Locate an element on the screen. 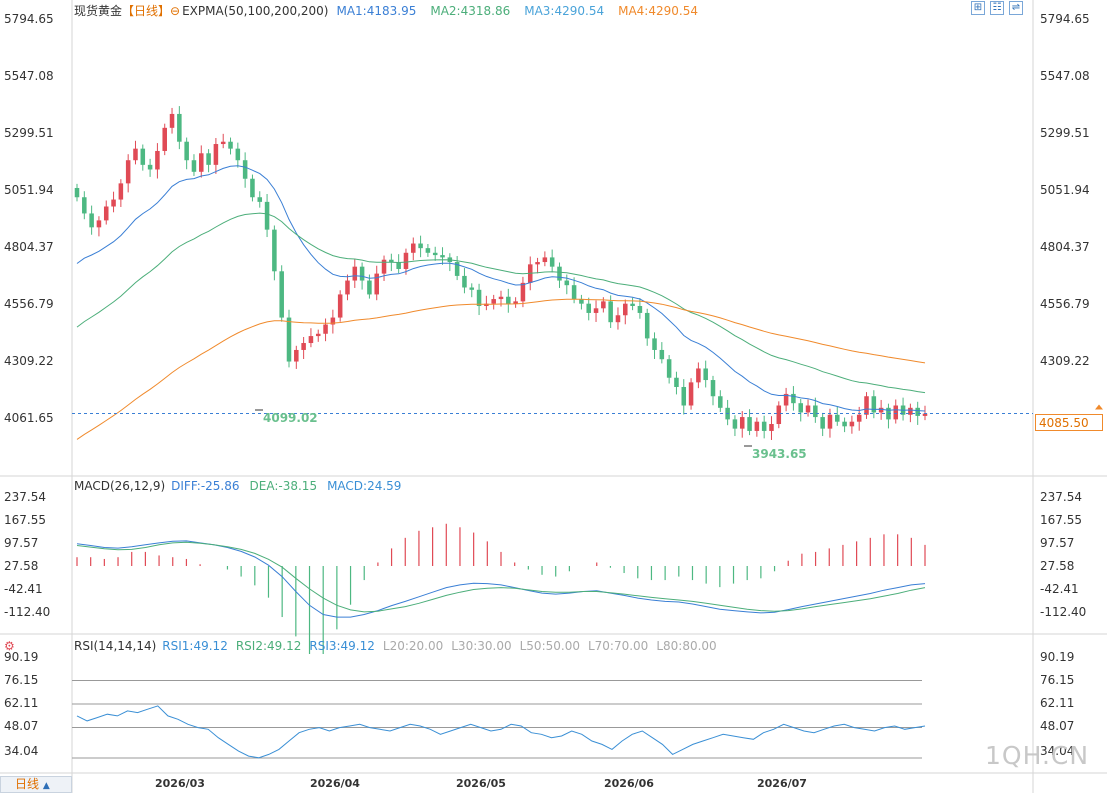 Image resolution: width=1107 pixels, height=794 pixels. macd-axis-label: 27.58 is located at coordinates (21, 566).